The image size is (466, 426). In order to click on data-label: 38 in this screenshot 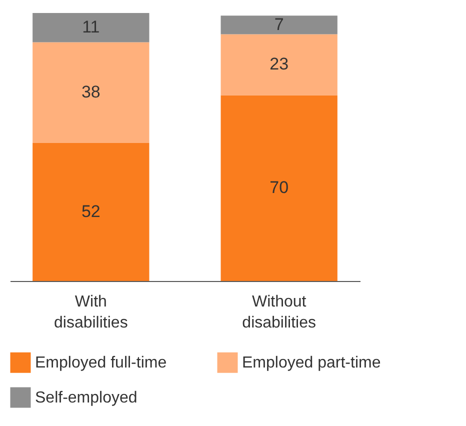, I will do `click(90, 92)`.